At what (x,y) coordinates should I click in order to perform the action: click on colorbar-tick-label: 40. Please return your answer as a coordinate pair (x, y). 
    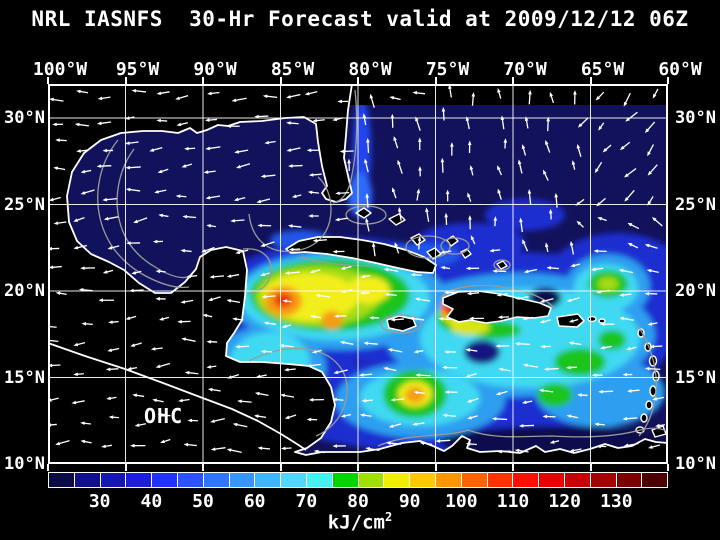
    Looking at the image, I should click on (151, 501).